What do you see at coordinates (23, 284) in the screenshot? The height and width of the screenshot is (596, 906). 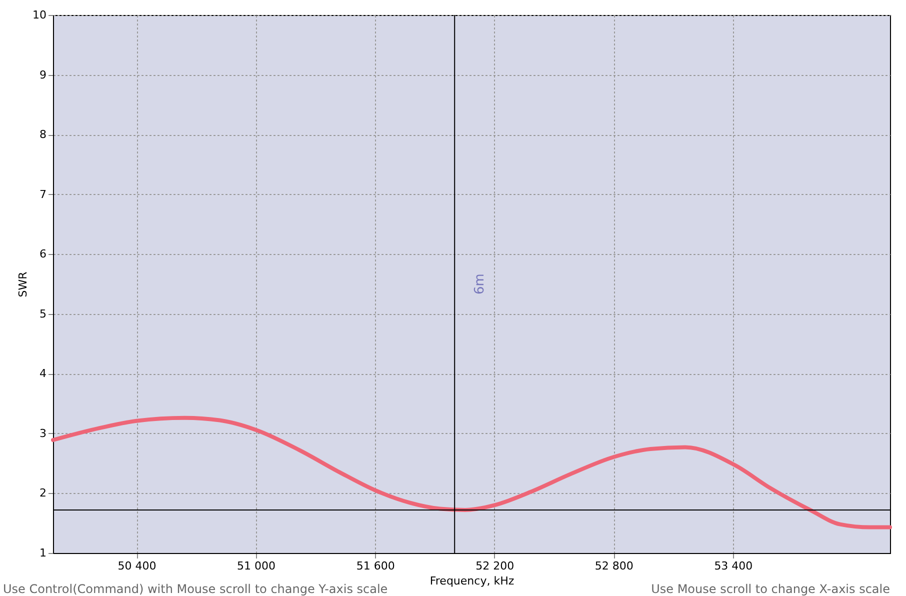 I see `y-axis-title: SWR` at bounding box center [23, 284].